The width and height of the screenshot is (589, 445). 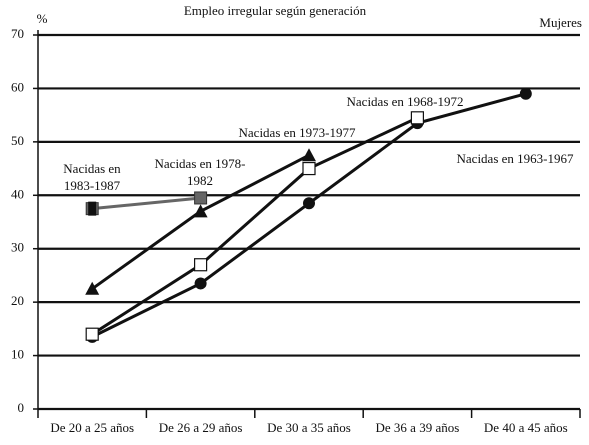 What do you see at coordinates (526, 427) in the screenshot?
I see `x-tick-label: De 40 a 45 años` at bounding box center [526, 427].